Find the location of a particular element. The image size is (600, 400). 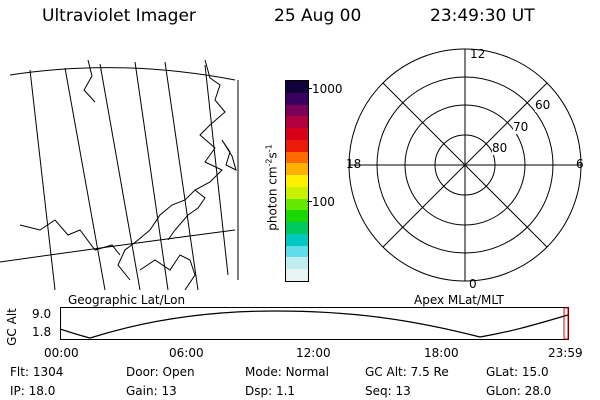

colorbar is located at coordinates (297, 181).